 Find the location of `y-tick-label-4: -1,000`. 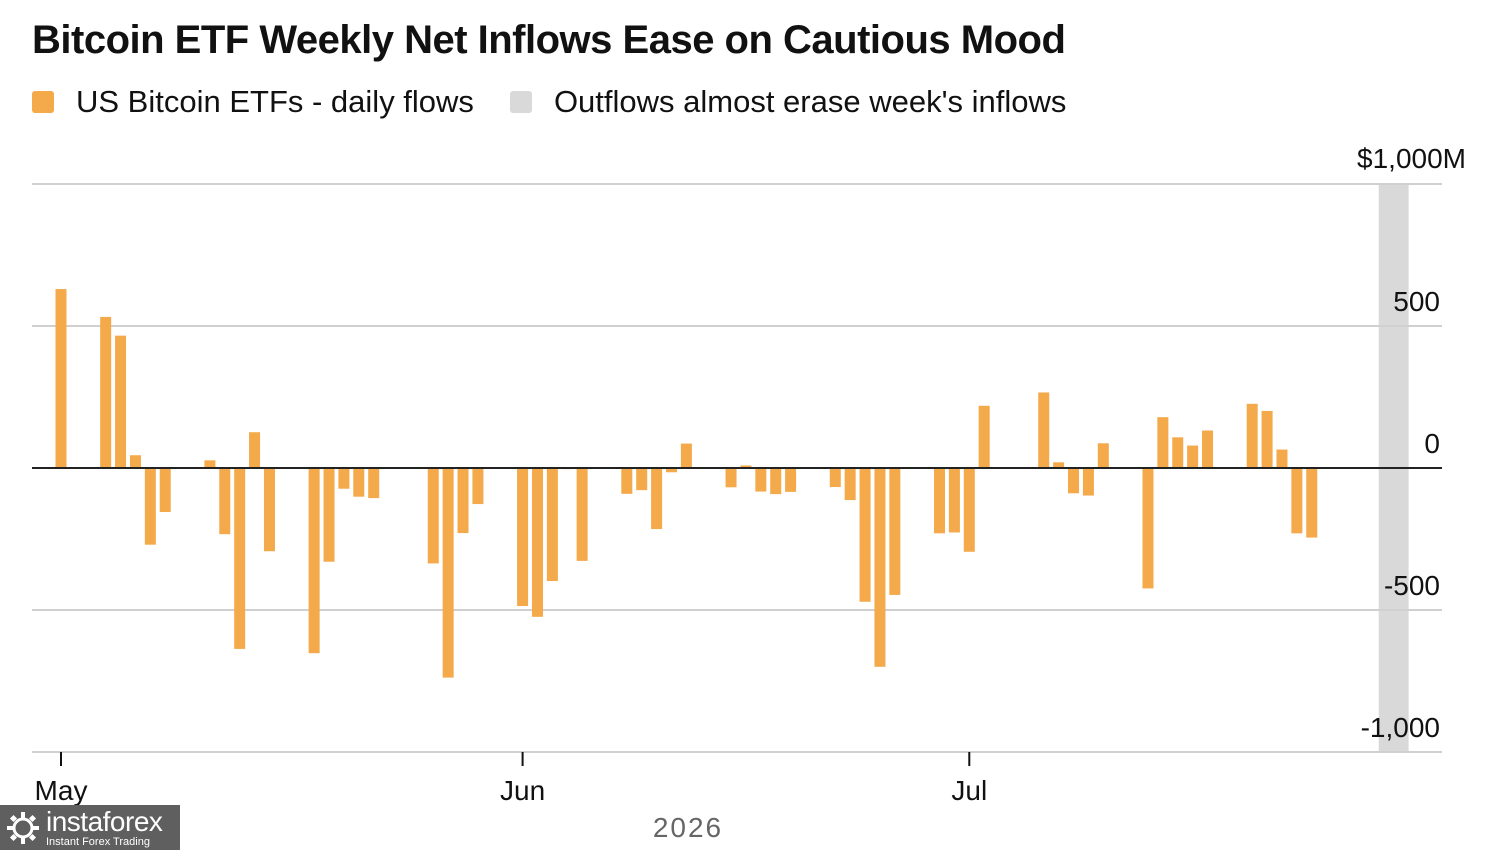

y-tick-label-4: -1,000 is located at coordinates (1400, 727).